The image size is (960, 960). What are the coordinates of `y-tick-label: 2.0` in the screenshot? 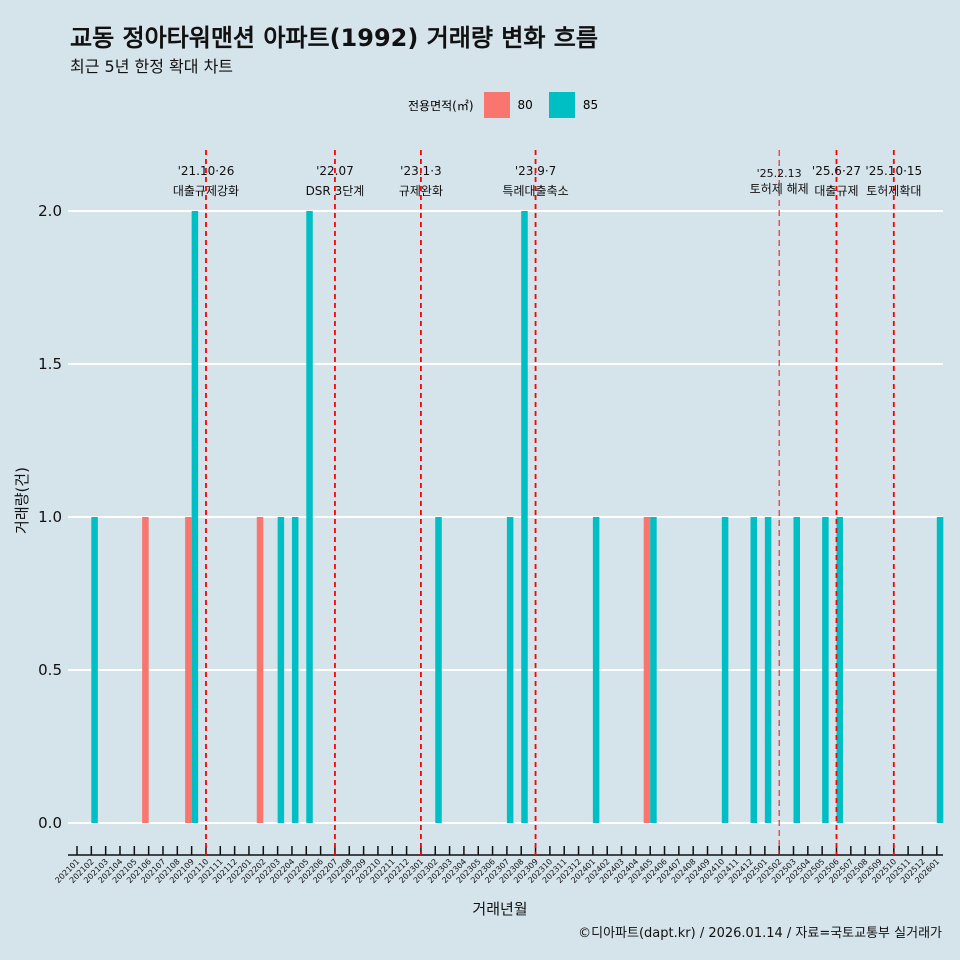 It's located at (50, 211).